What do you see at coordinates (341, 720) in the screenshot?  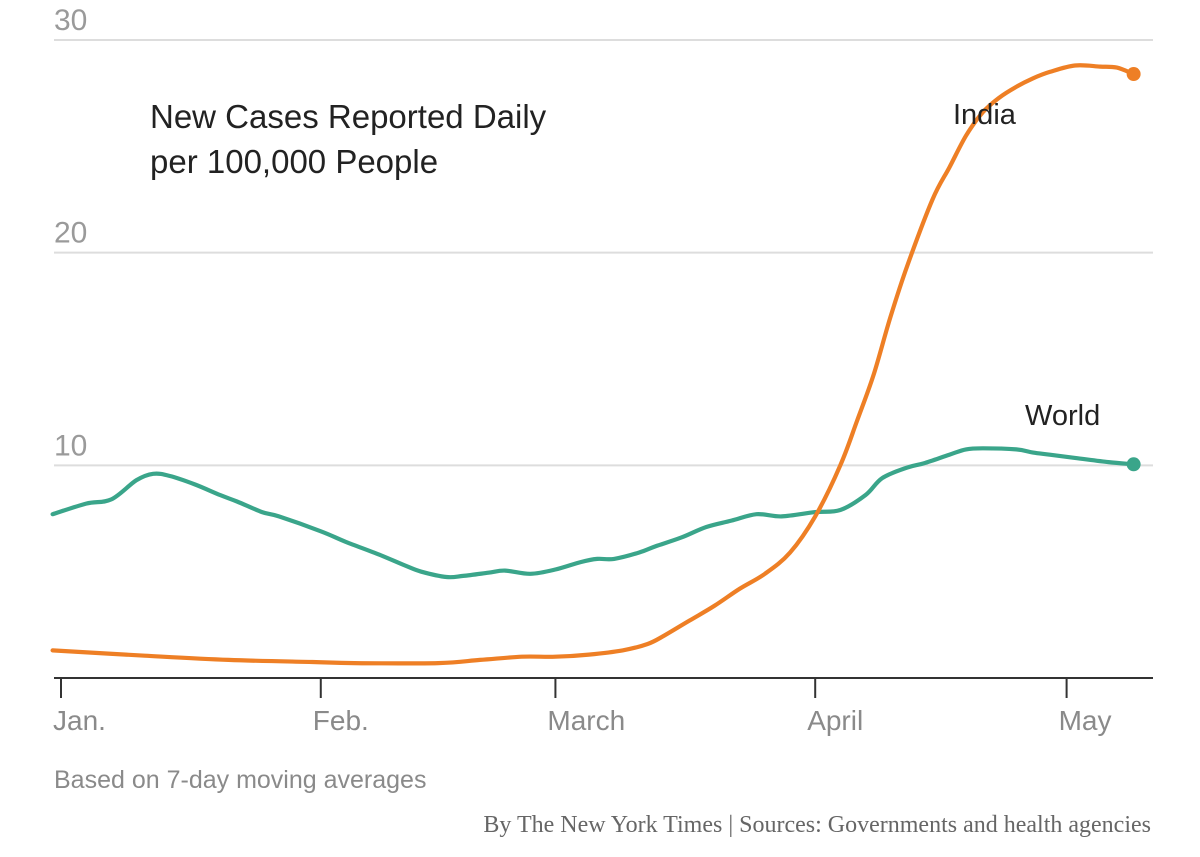 I see `x-tick-label-feb: Feb.` at bounding box center [341, 720].